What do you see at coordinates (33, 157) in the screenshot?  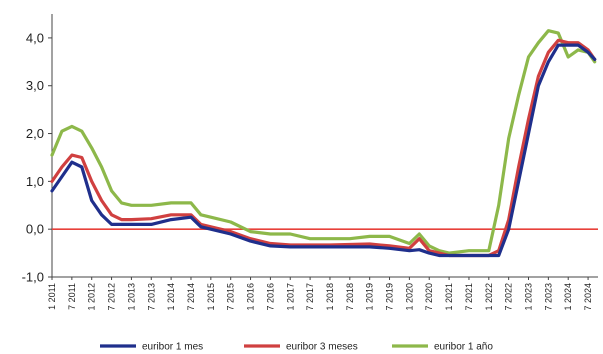 I see `y-axis-tick-labels: -1,0 0,0 1,0 2,0 3,0 4,0` at bounding box center [33, 157].